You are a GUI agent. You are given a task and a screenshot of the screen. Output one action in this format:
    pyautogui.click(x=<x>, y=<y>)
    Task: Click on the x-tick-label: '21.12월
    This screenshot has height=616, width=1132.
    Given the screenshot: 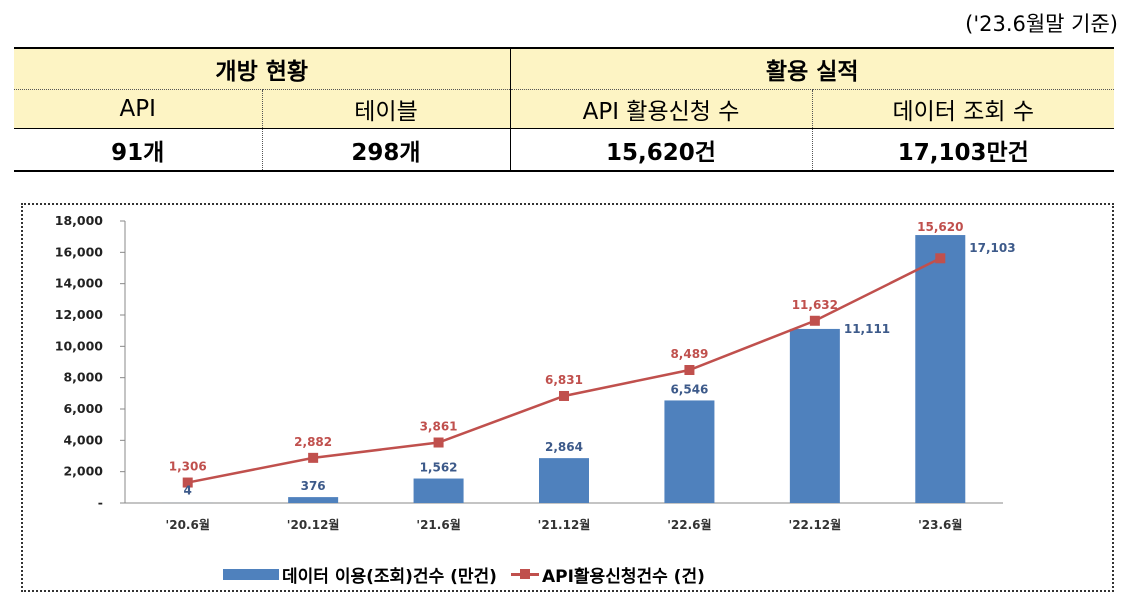 What is the action you would take?
    pyautogui.click(x=564, y=524)
    